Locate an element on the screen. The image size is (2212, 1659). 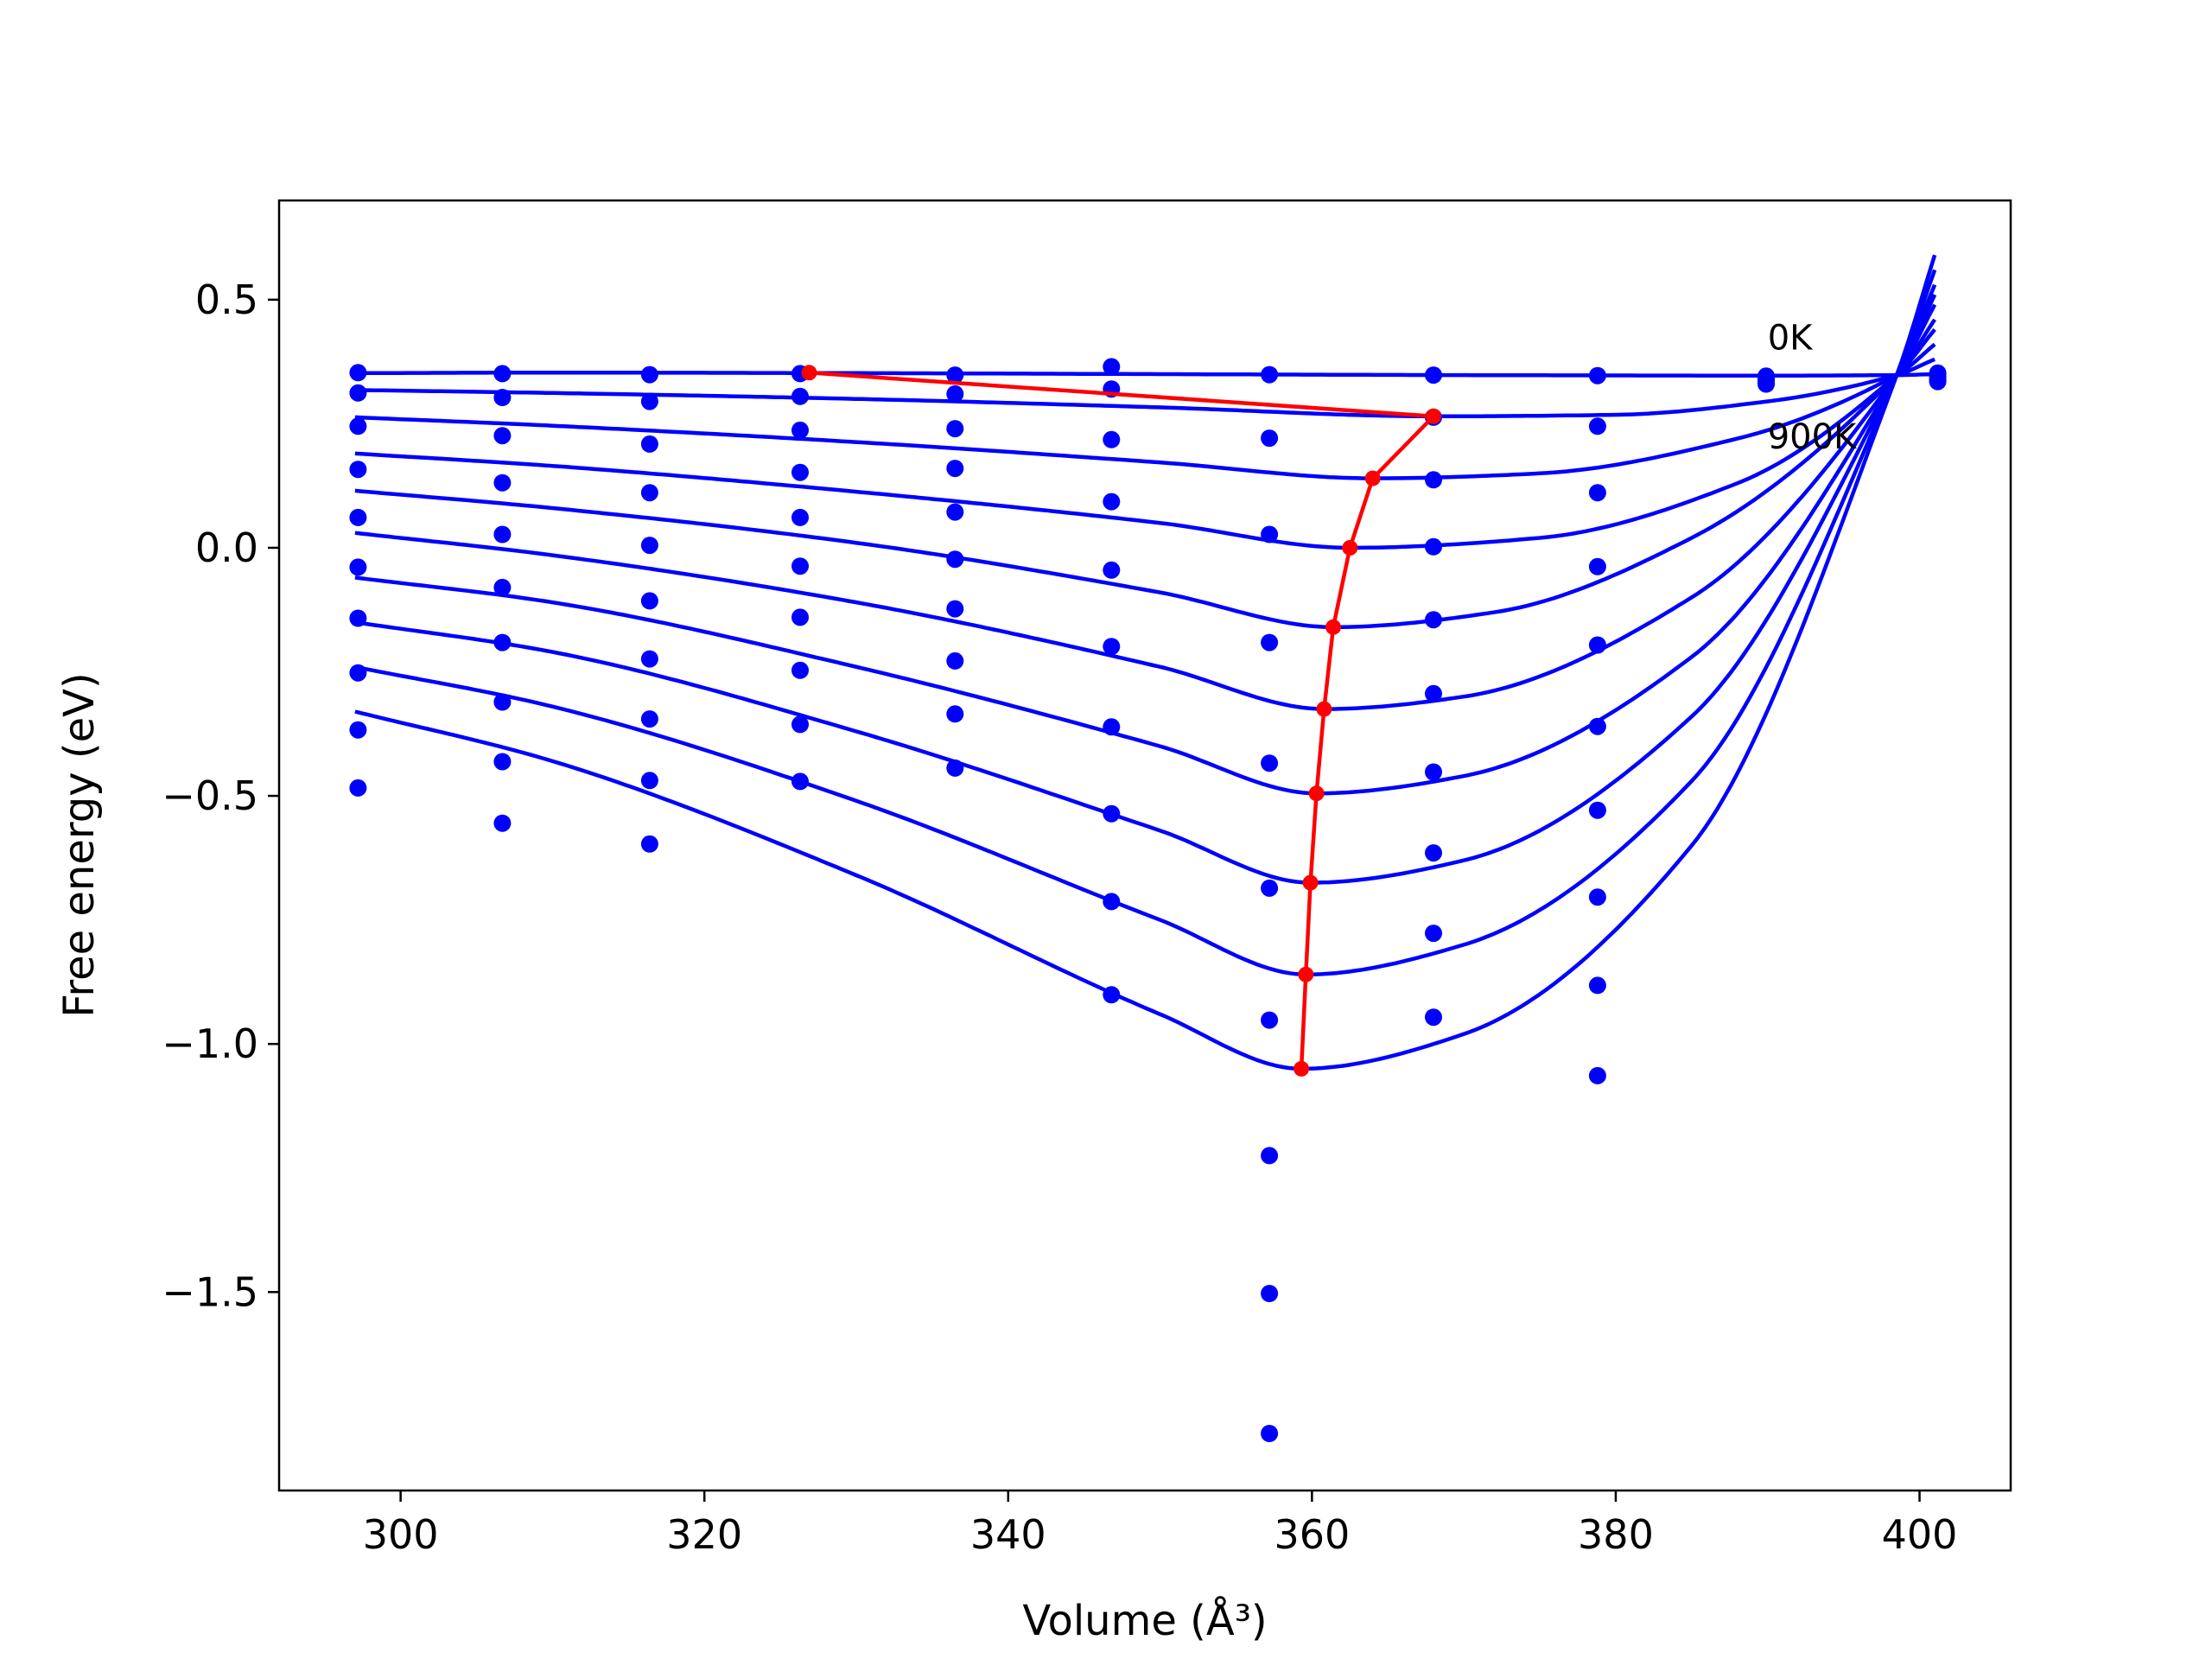
minimum-path is located at coordinates (1121, 721).